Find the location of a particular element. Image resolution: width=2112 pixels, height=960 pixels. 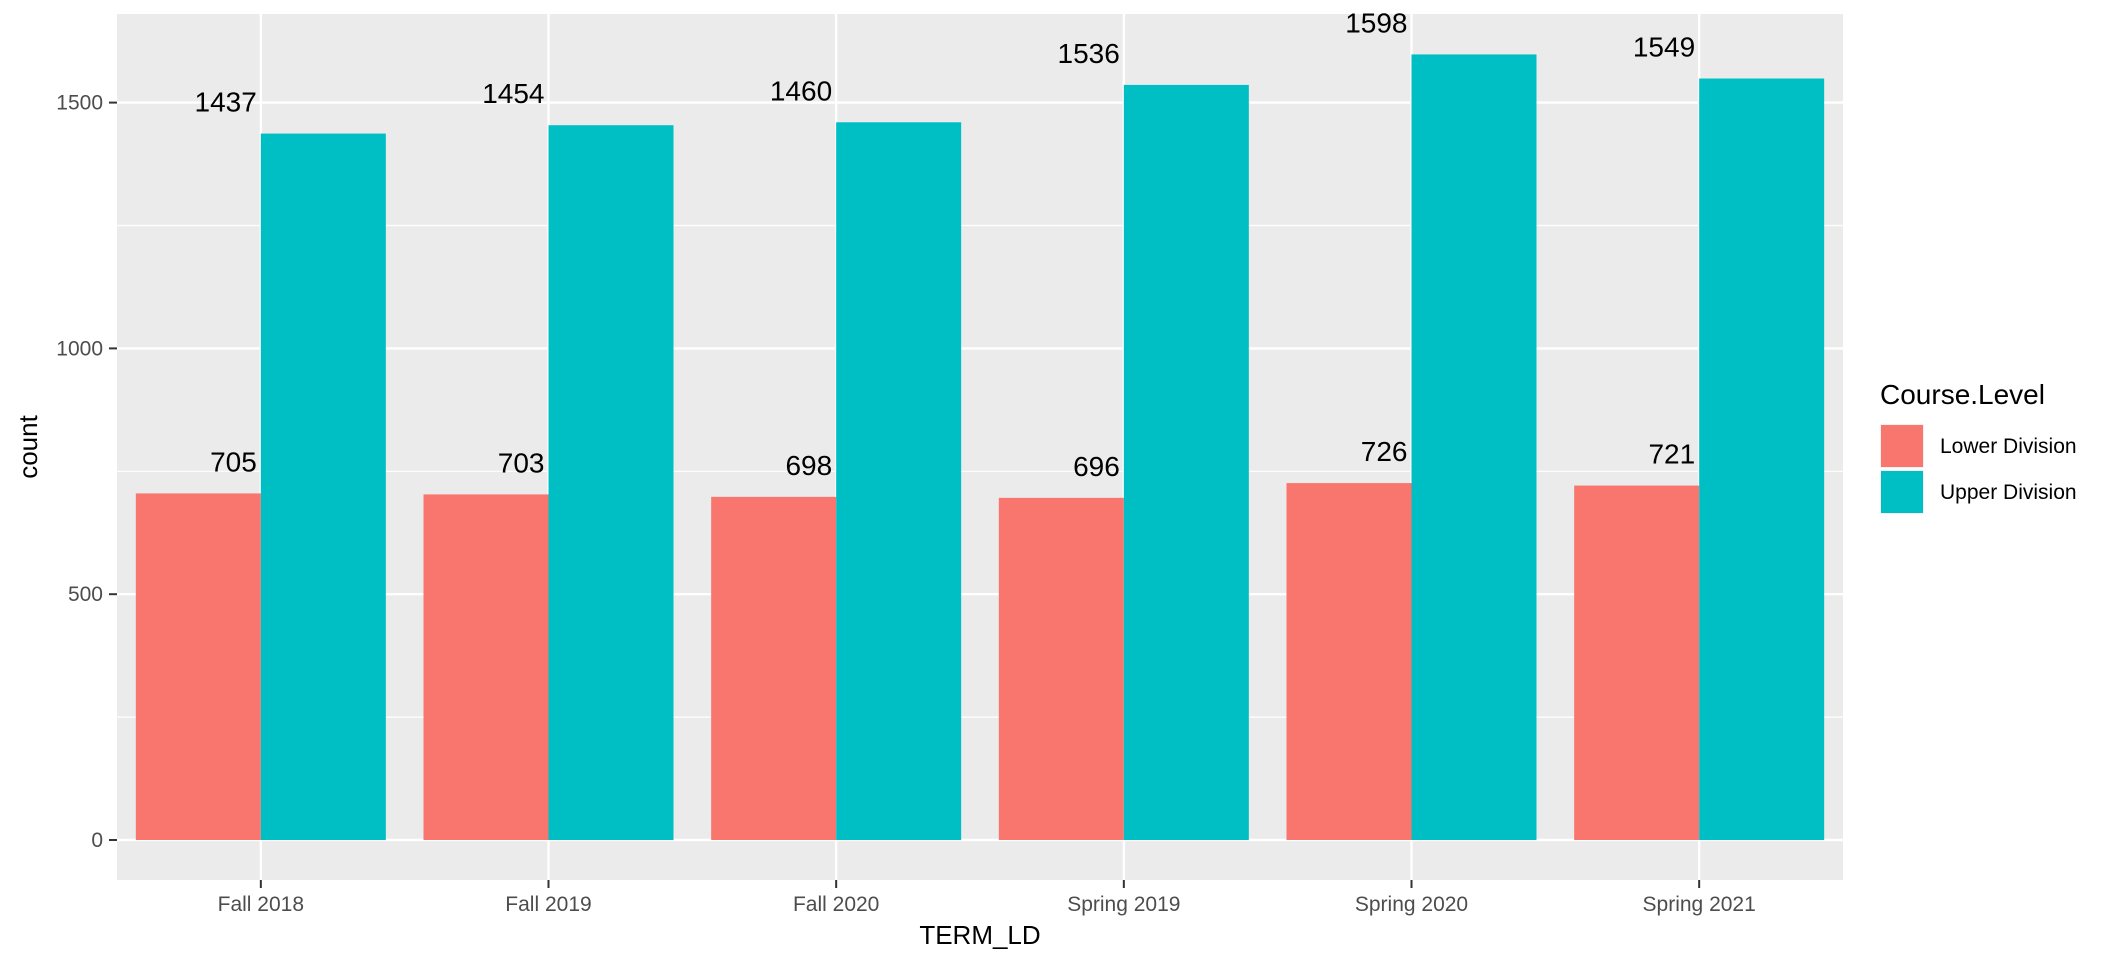

x-tick-label: Fall 2018 is located at coordinates (261, 904).